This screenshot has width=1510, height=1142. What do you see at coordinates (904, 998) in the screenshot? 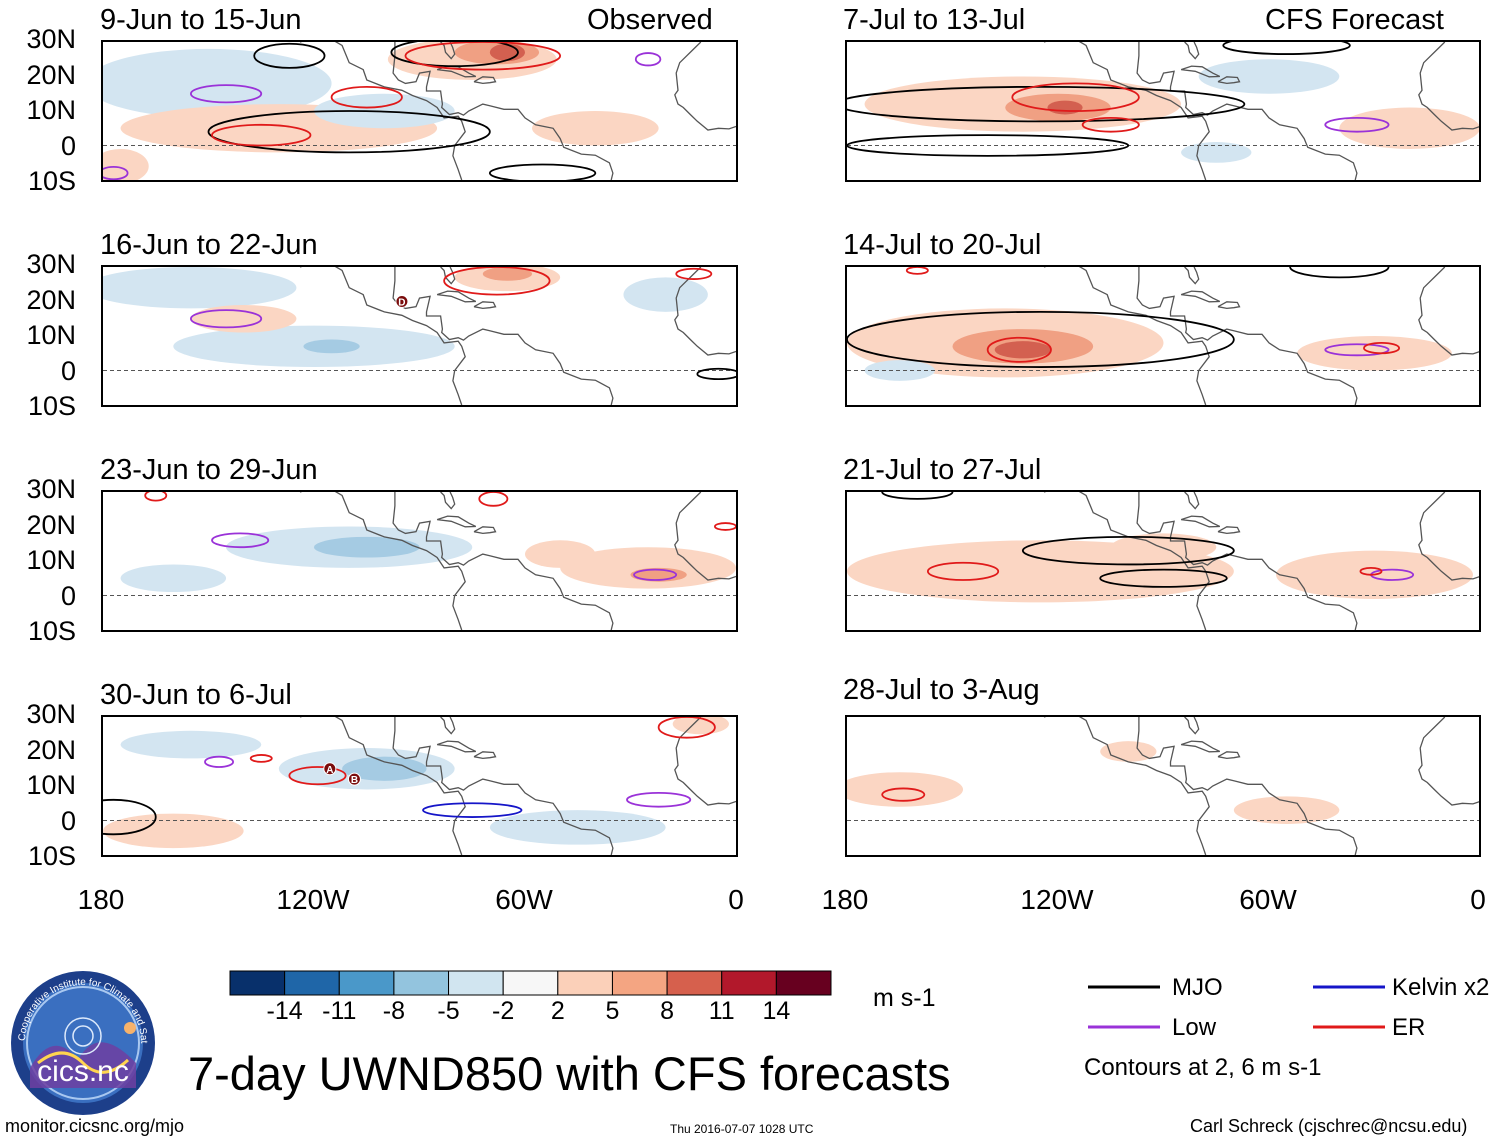
I see `colorbar-units: m s-1` at bounding box center [904, 998].